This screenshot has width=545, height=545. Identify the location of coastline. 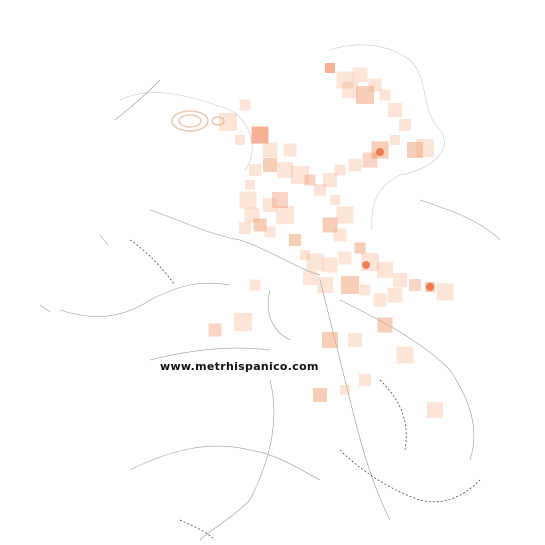
(387, 137).